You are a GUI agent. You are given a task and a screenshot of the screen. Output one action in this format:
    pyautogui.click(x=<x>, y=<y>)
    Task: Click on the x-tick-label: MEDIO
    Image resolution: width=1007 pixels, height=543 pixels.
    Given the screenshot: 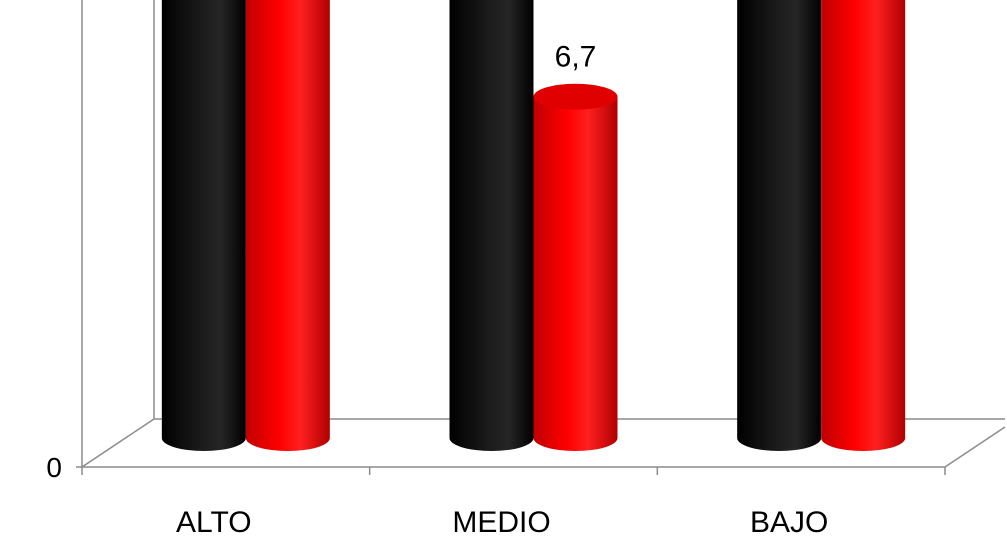 What is the action you would take?
    pyautogui.click(x=501, y=522)
    